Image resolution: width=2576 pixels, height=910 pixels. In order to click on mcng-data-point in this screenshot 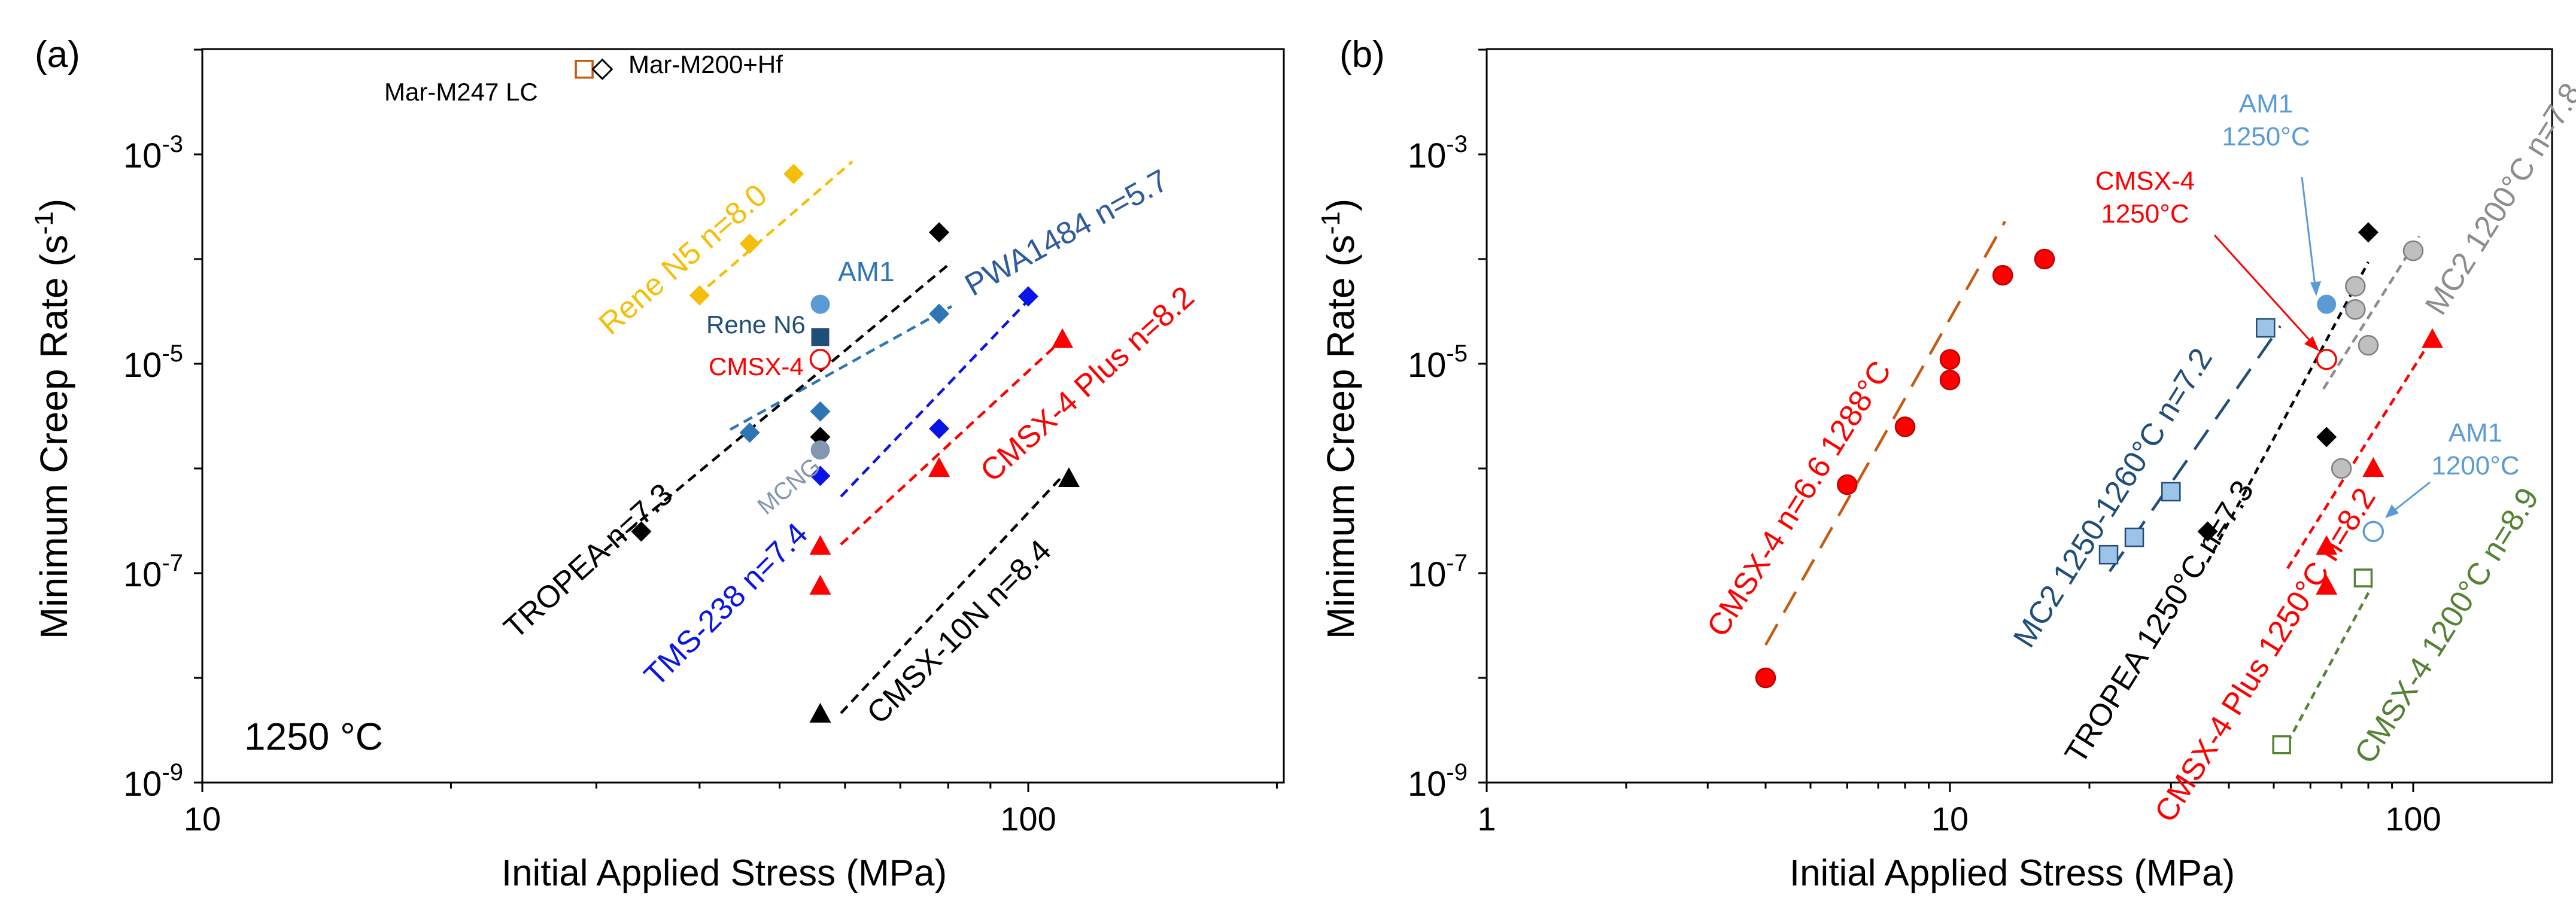, I will do `click(820, 450)`.